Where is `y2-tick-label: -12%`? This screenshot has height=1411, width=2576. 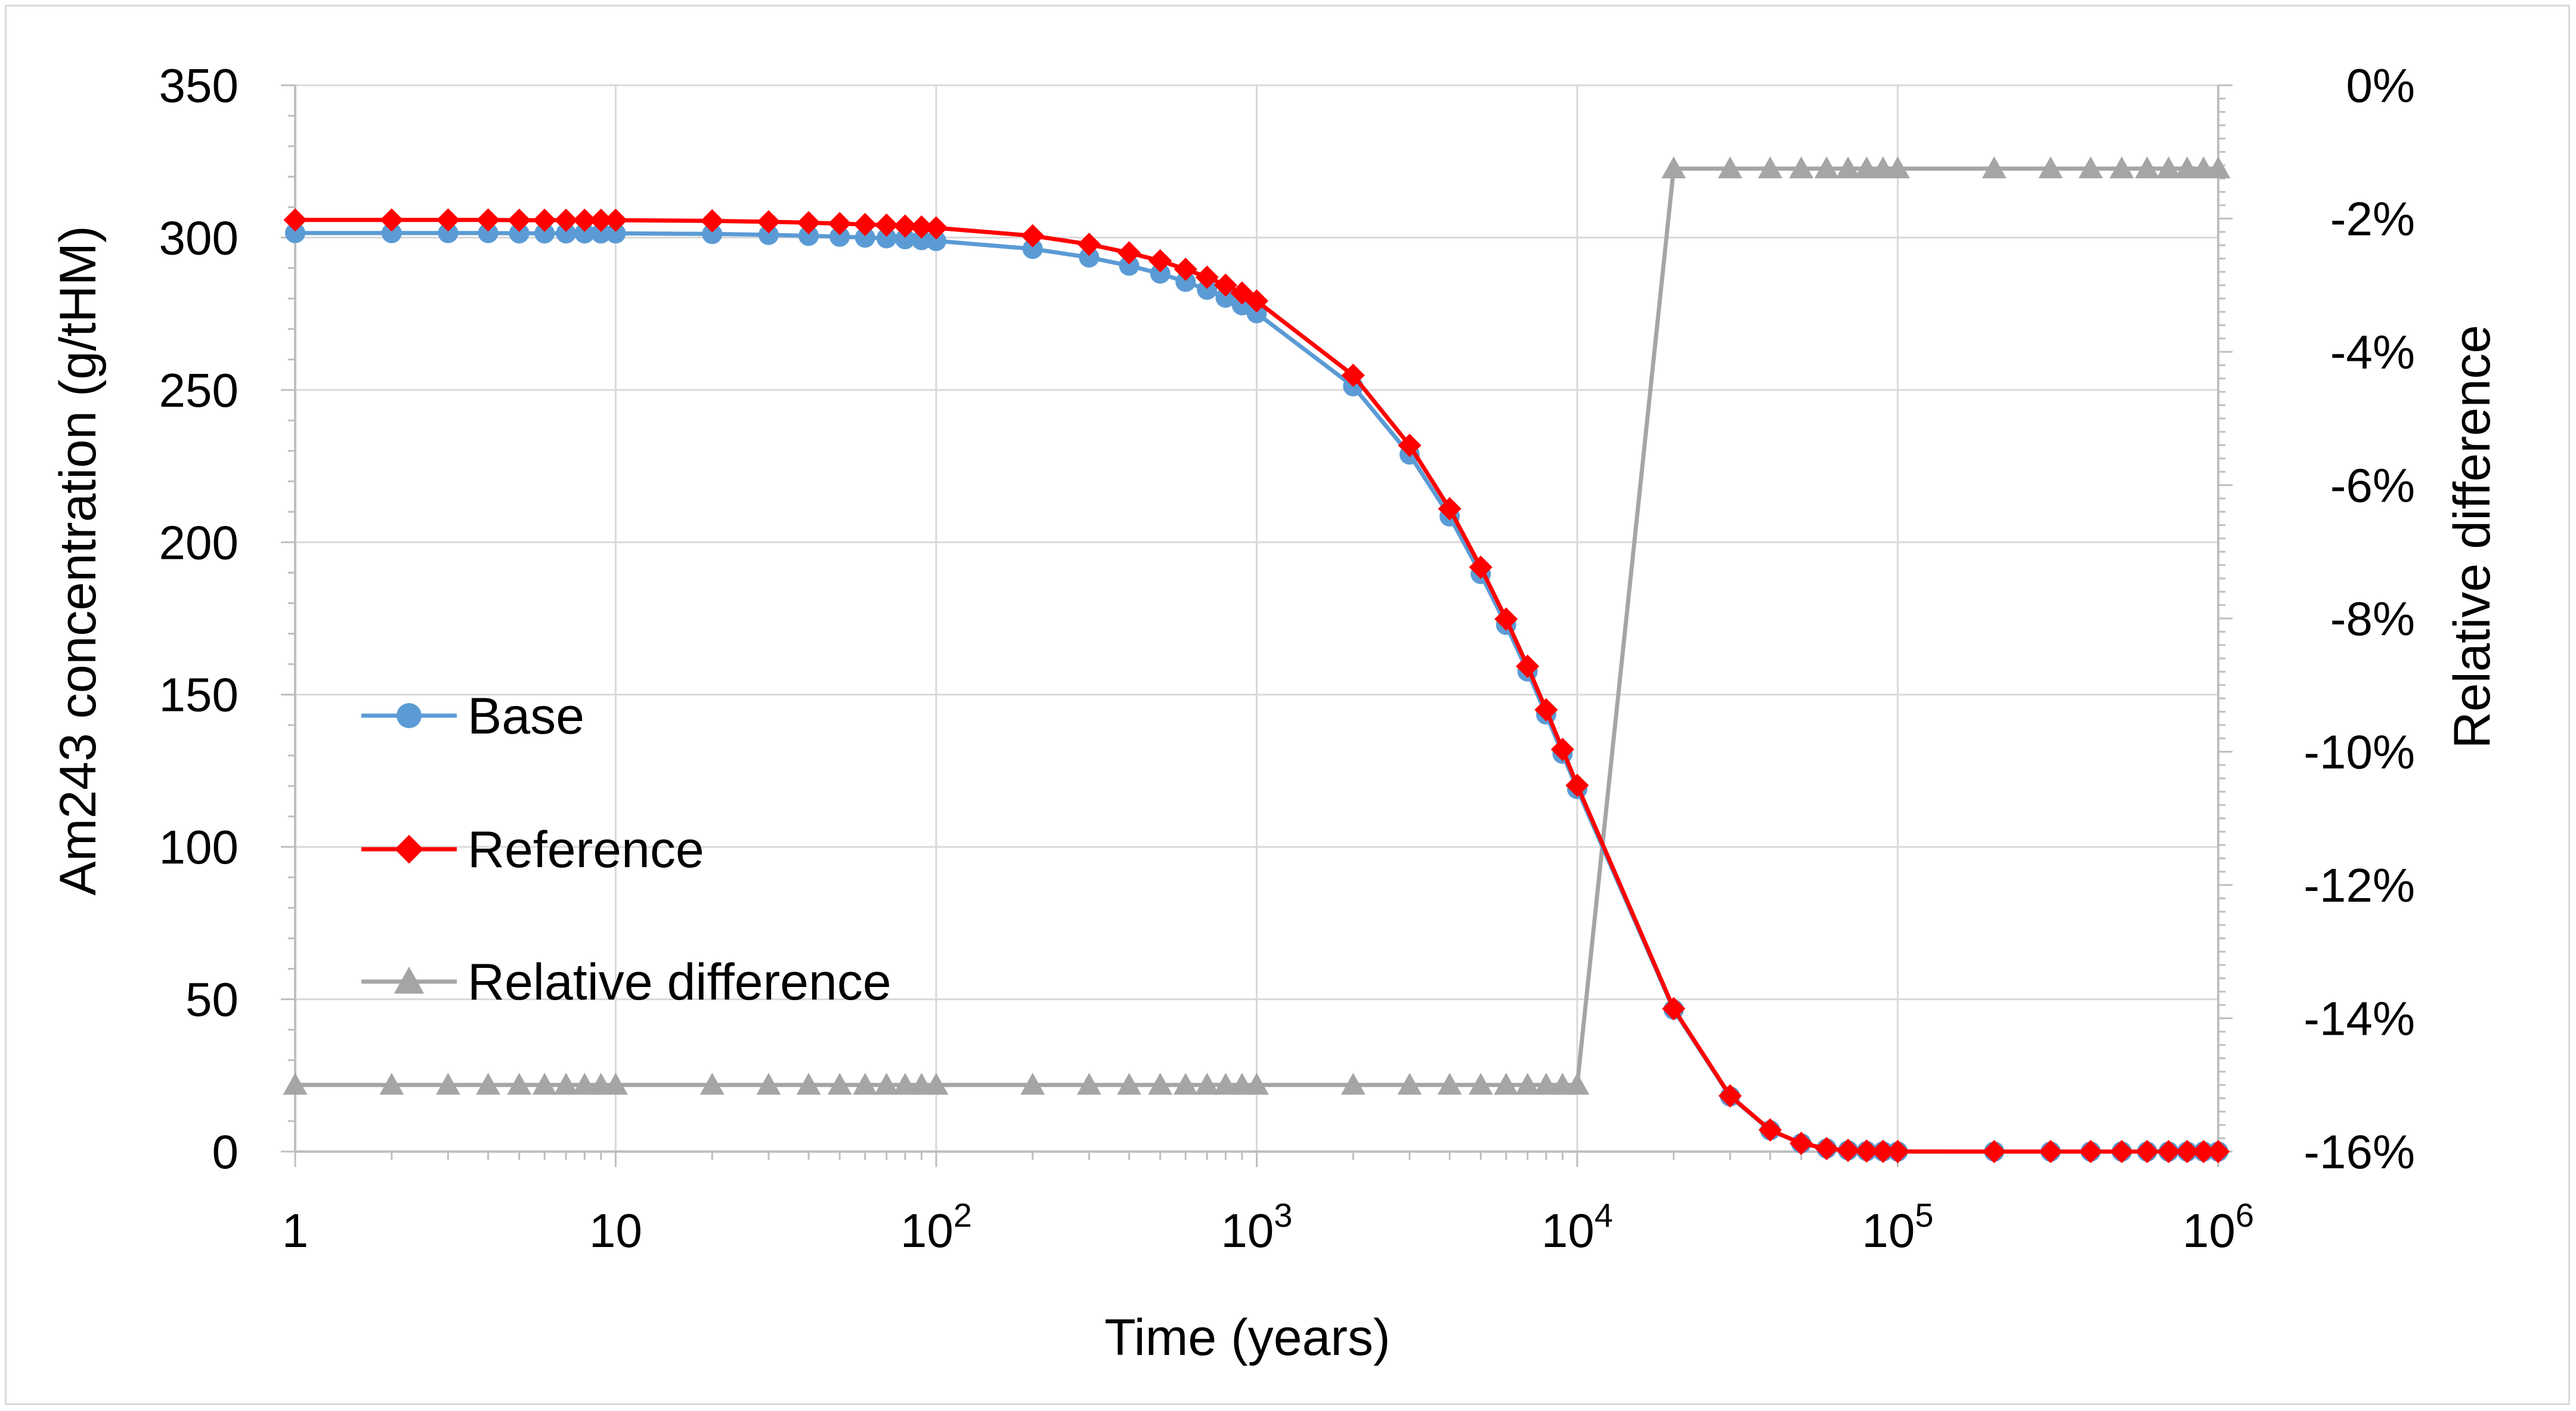 y2-tick-label: -12% is located at coordinates (2359, 885).